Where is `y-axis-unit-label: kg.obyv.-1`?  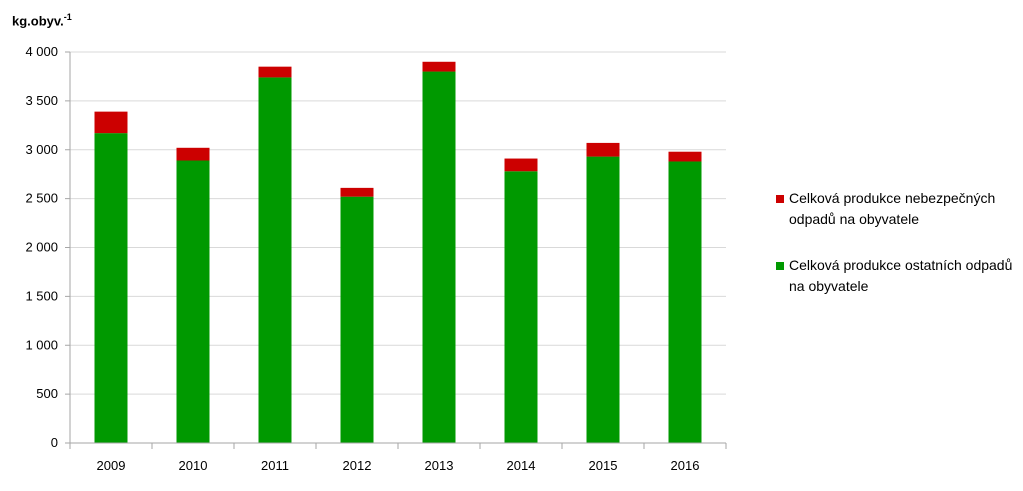 y-axis-unit-label: kg.obyv.-1 is located at coordinates (42, 20).